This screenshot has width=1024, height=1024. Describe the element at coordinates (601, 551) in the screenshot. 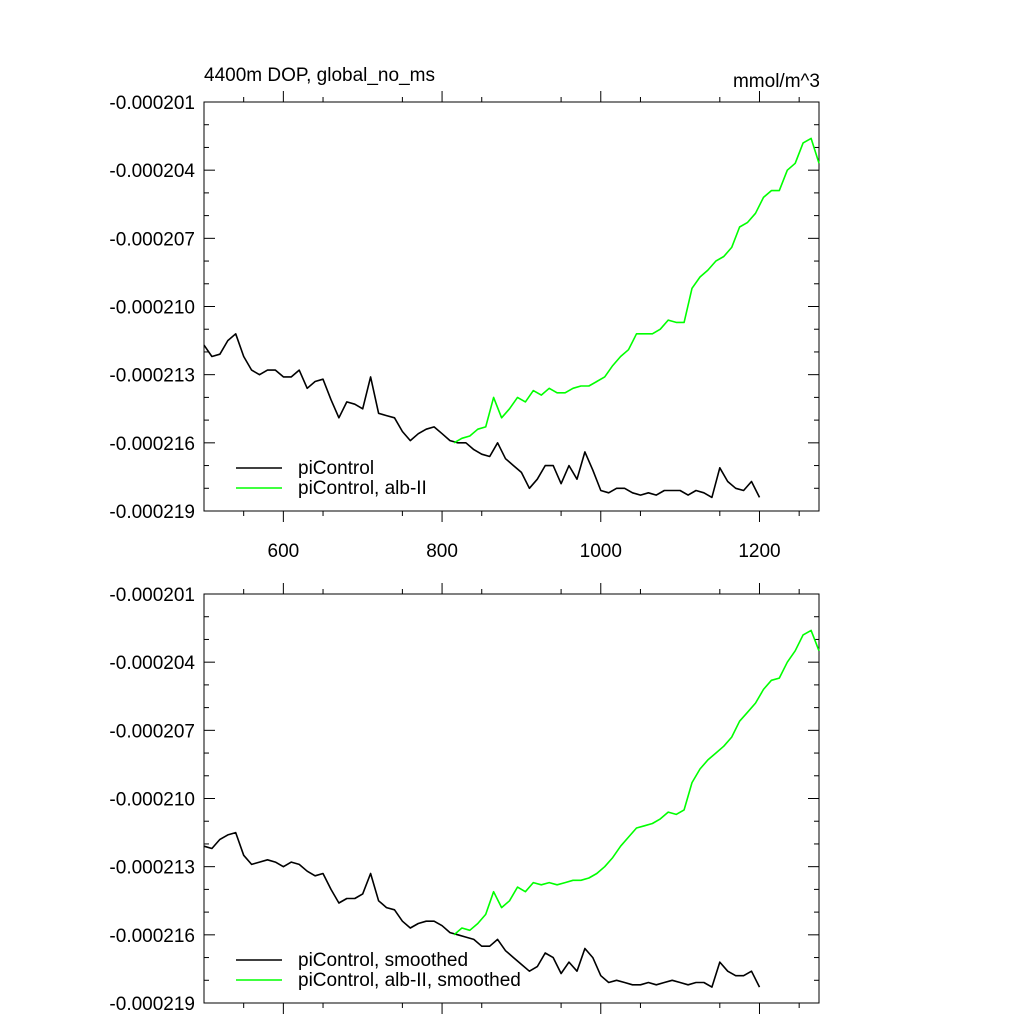

I see `x-tick-label: 1000` at that location.